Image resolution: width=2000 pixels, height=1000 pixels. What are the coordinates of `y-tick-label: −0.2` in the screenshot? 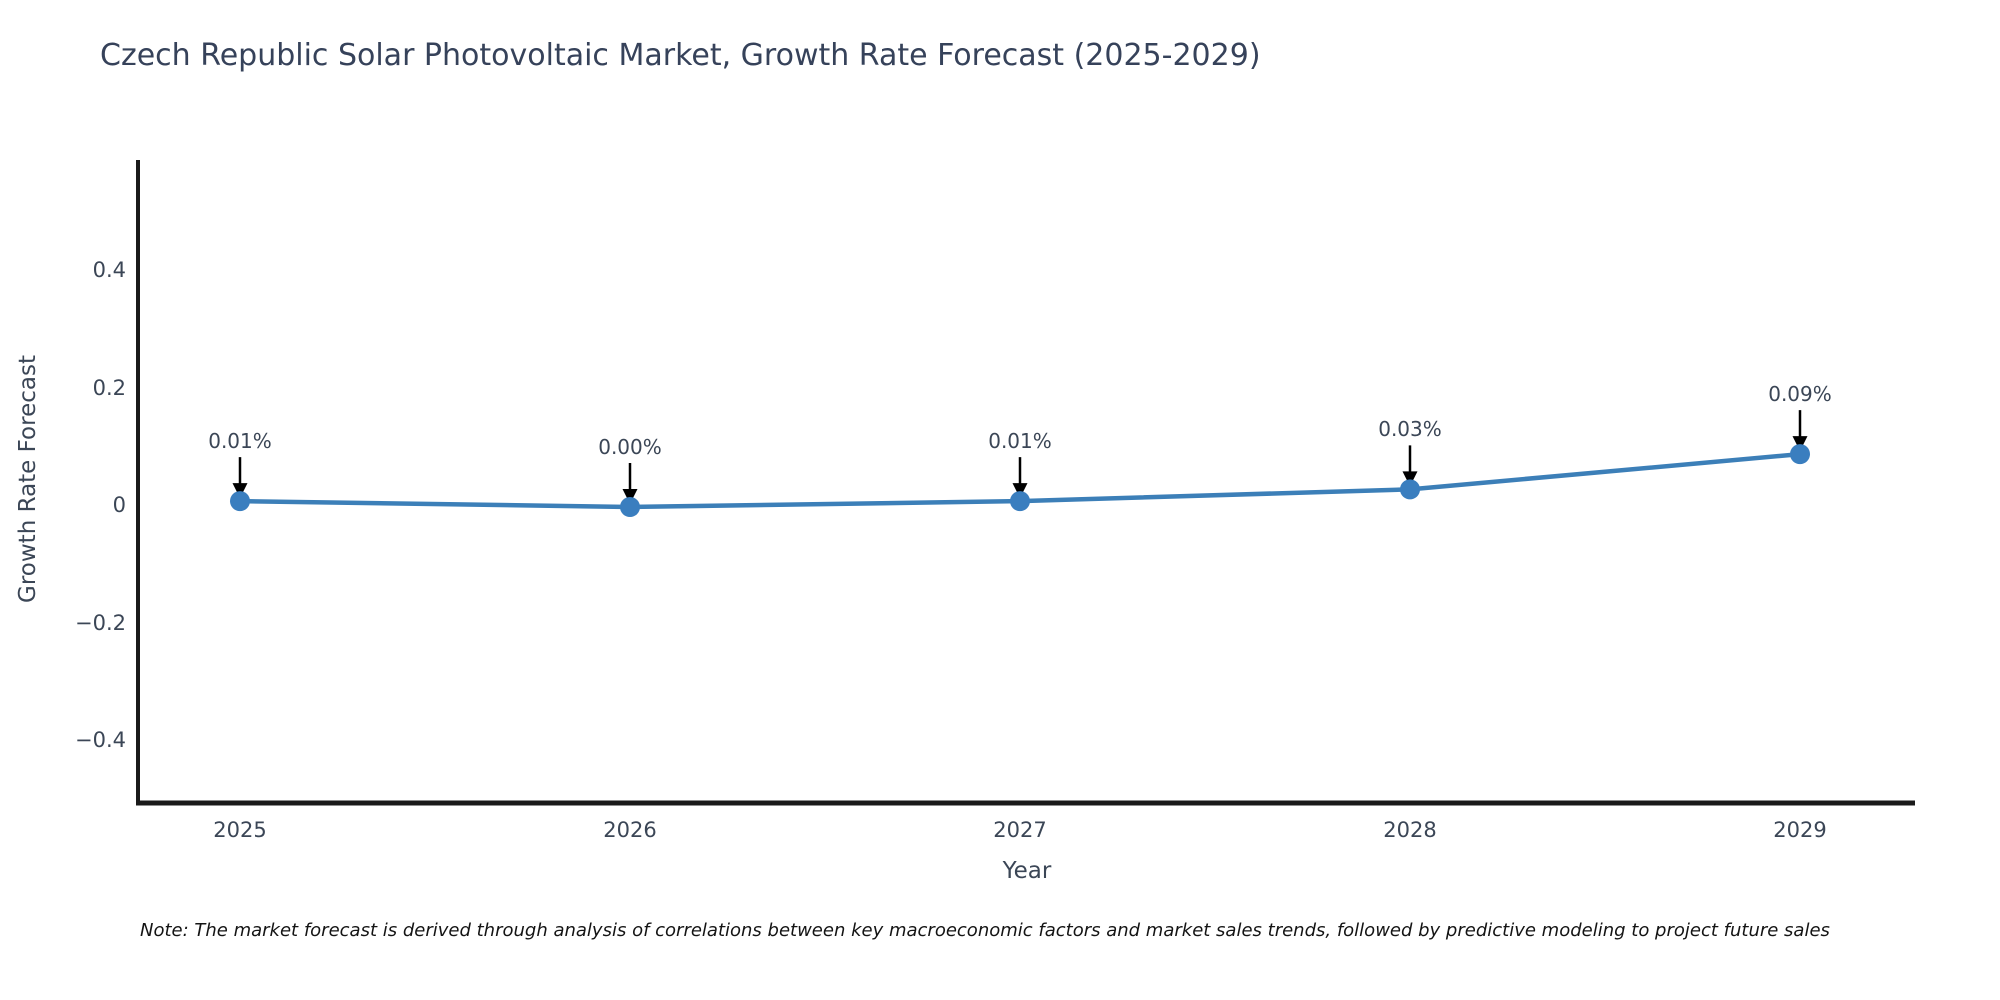 It's located at (100, 622).